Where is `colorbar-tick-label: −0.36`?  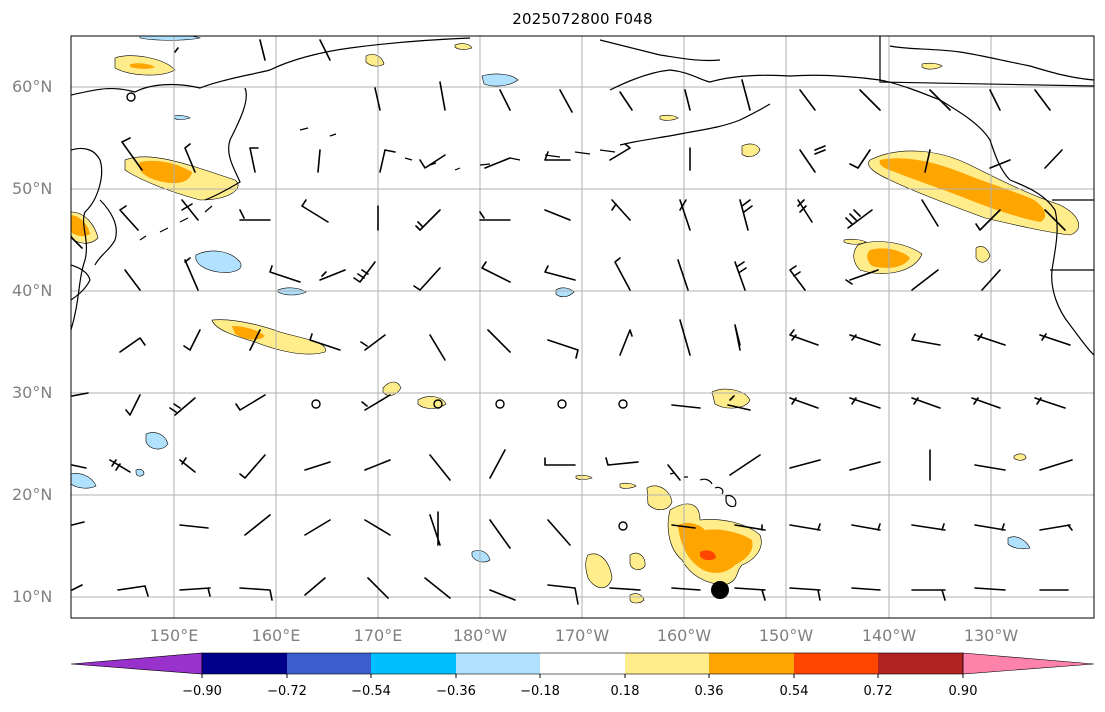 colorbar-tick-label: −0.36 is located at coordinates (456, 691).